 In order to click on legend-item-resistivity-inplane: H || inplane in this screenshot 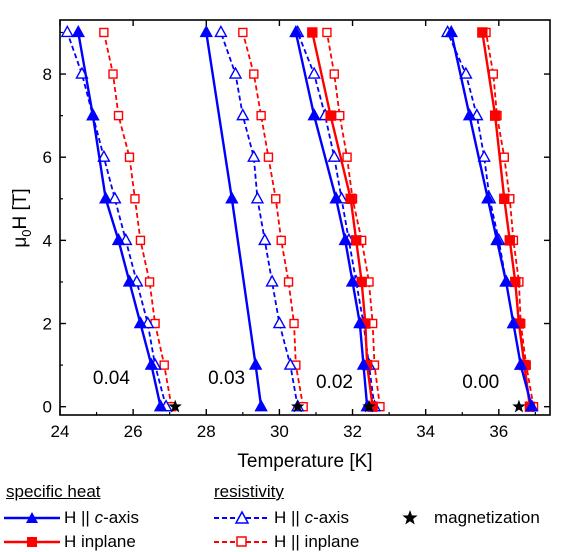, I will do `click(284, 542)`.